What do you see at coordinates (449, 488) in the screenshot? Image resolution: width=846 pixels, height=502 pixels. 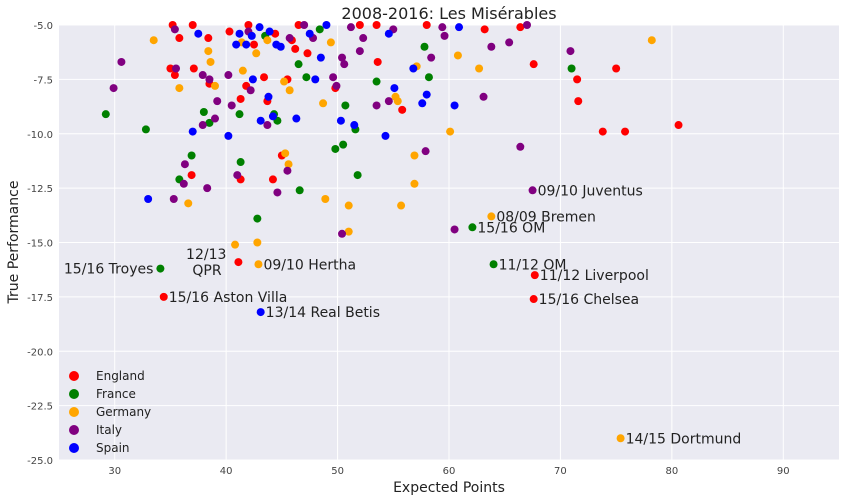 I see `x-axis-label: Expected Points` at bounding box center [449, 488].